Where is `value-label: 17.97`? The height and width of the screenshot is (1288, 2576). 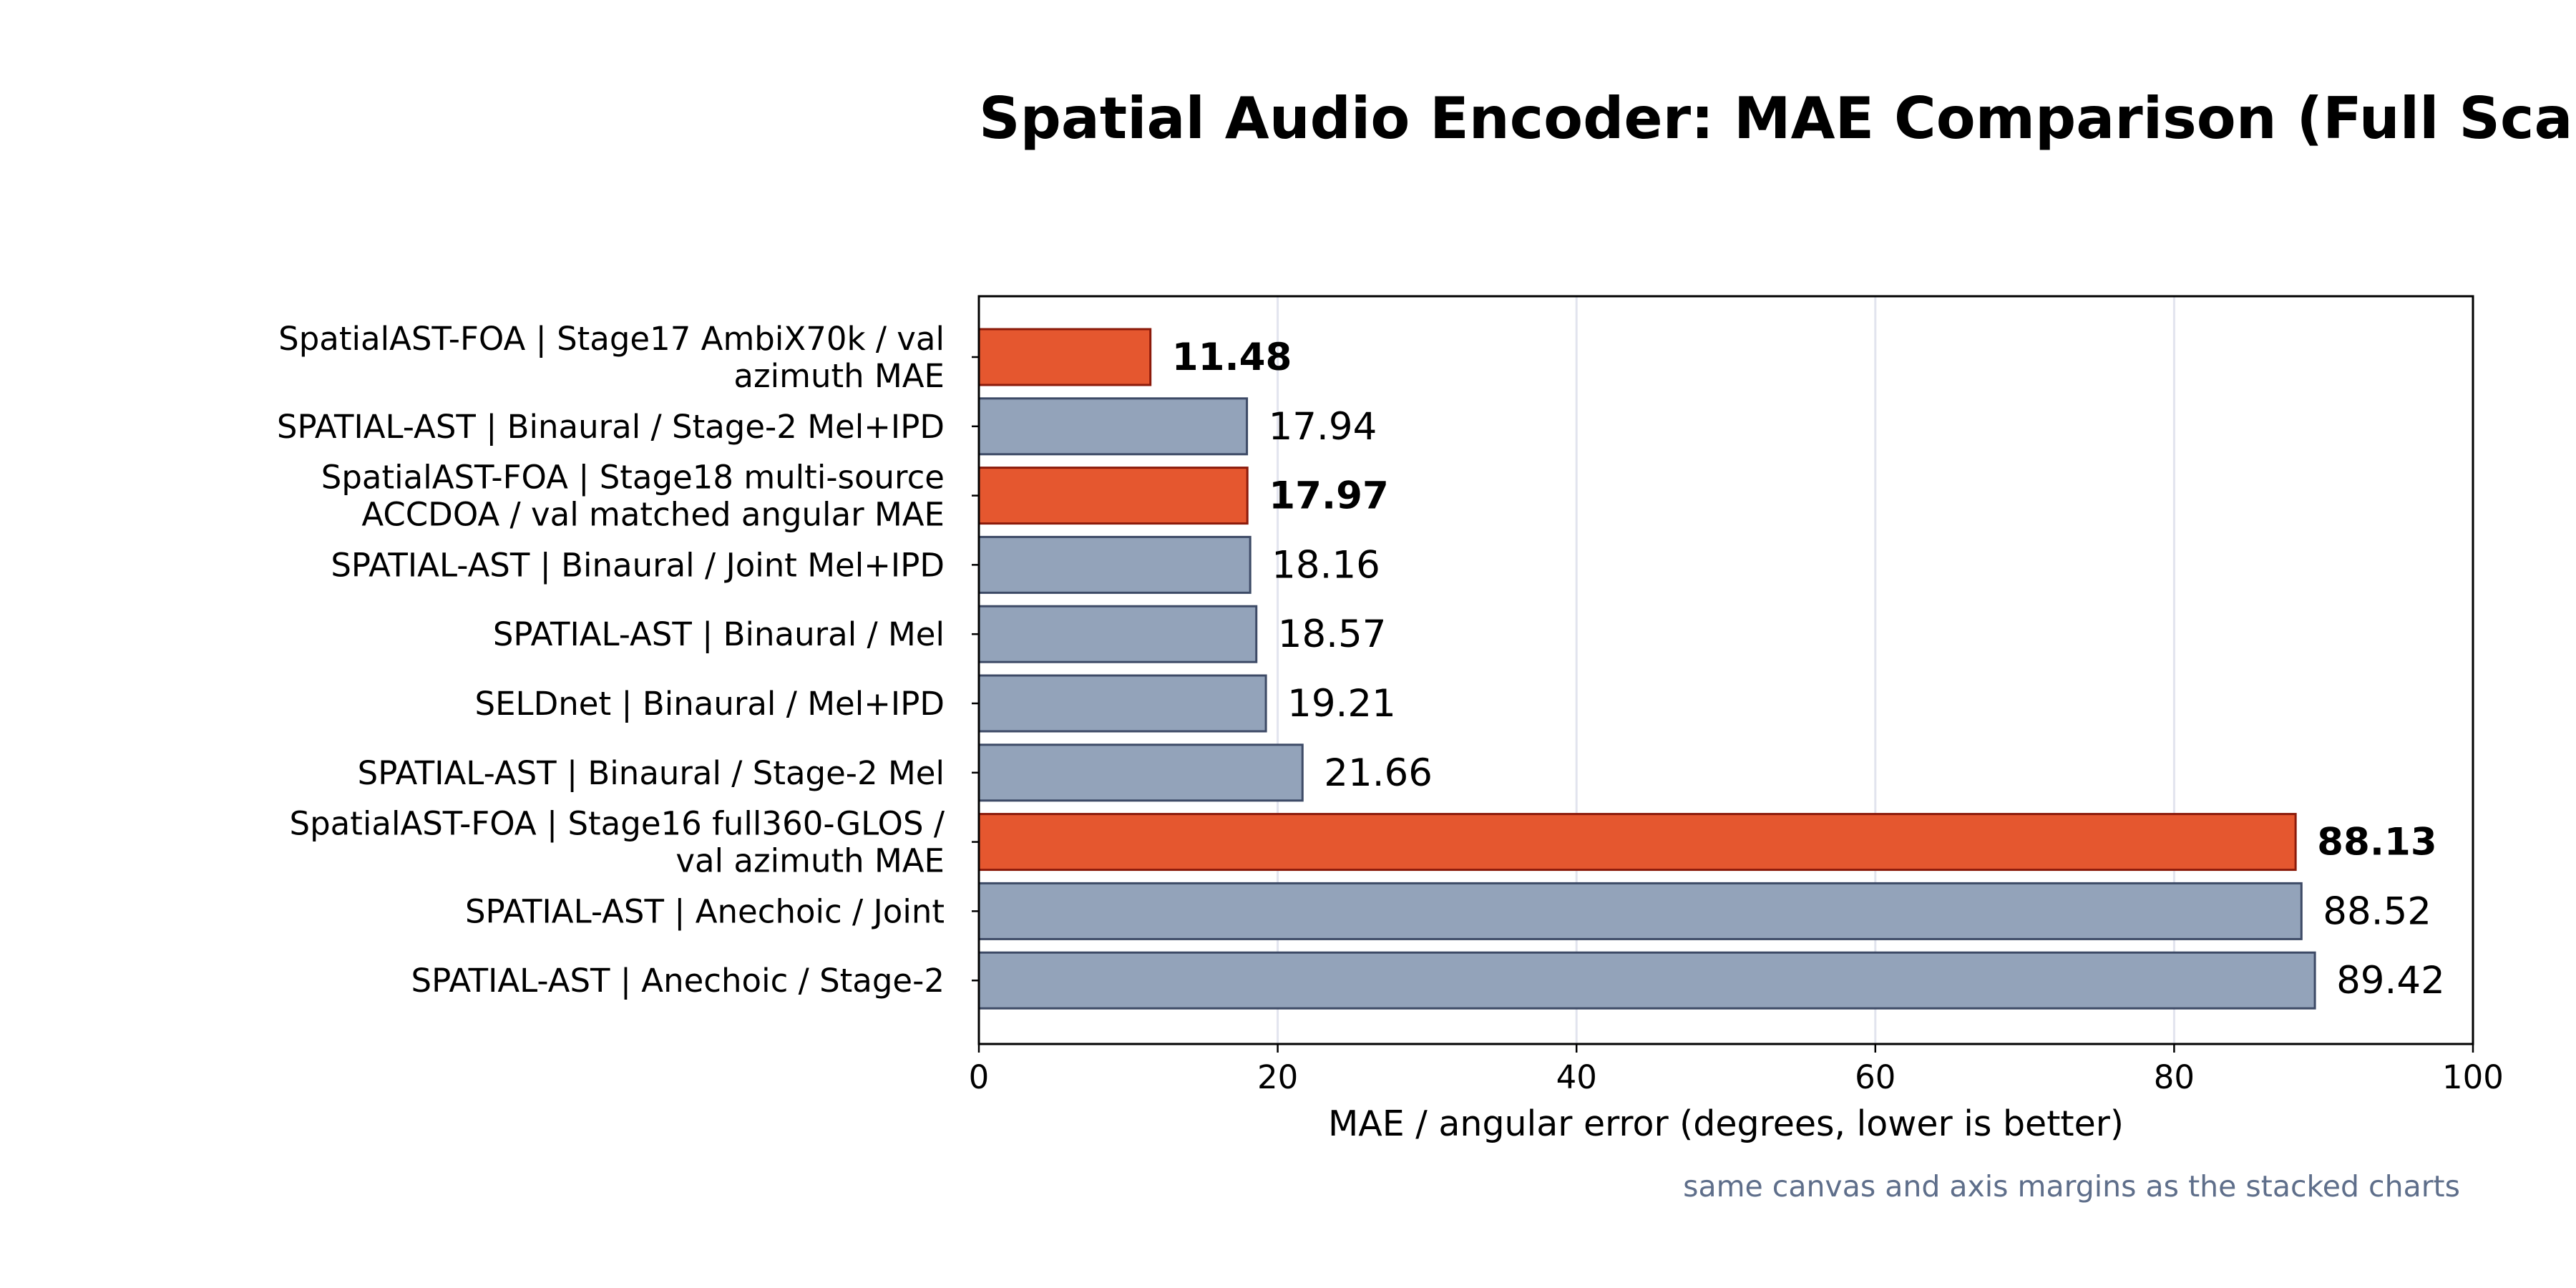 value-label: 17.97 is located at coordinates (1329, 496).